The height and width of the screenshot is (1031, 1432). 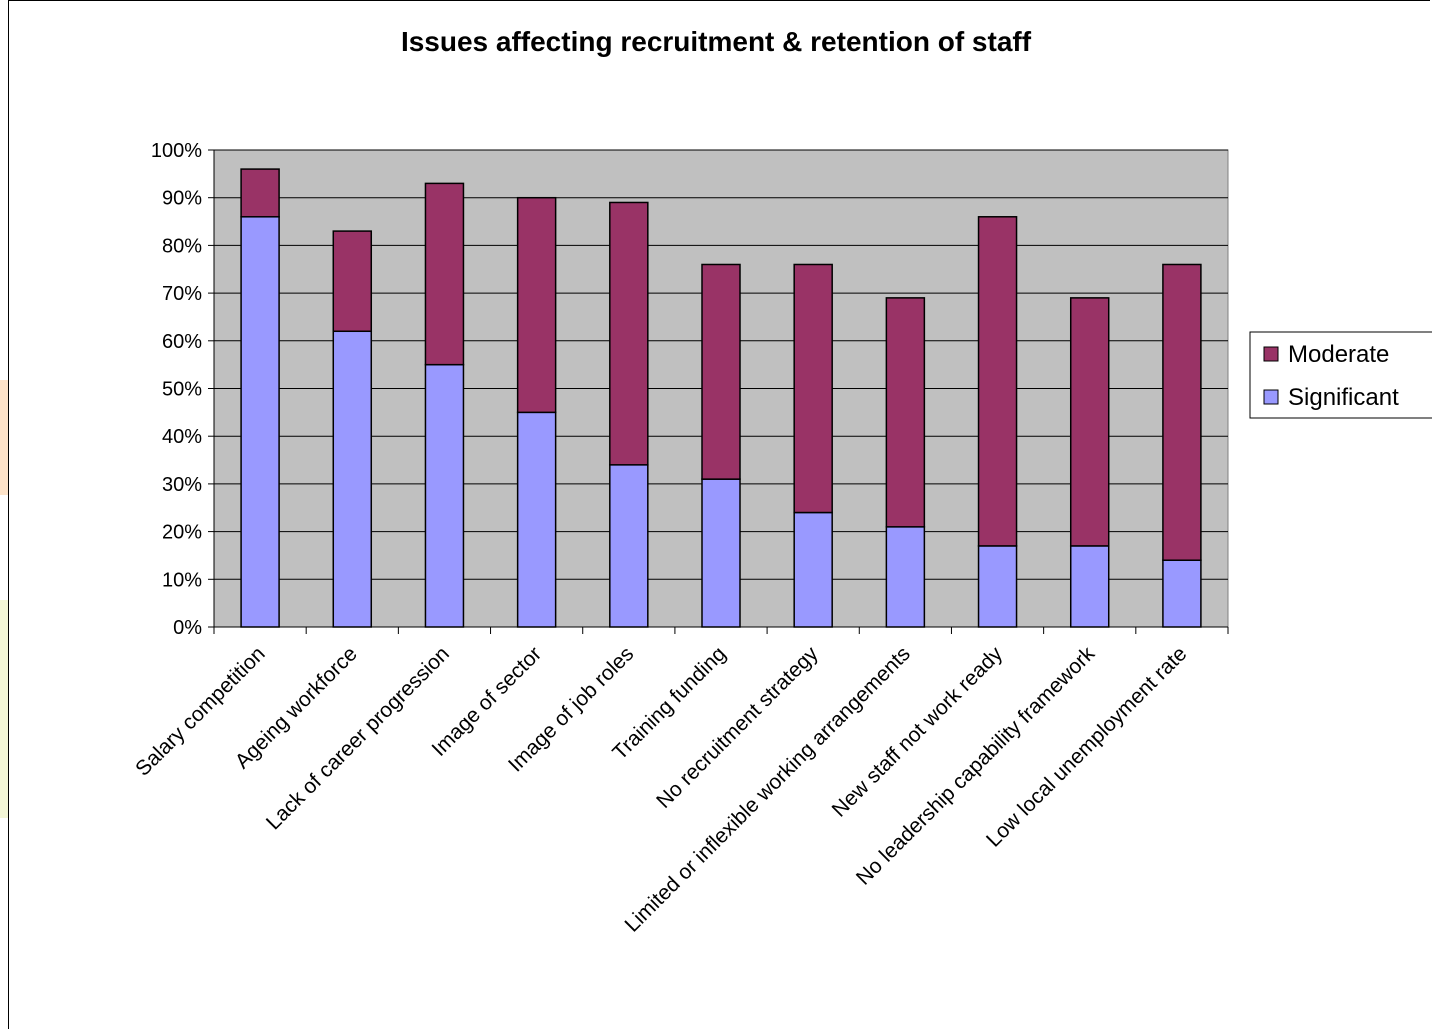 I want to click on legend-label-moderate: Moderate, so click(x=1338, y=354).